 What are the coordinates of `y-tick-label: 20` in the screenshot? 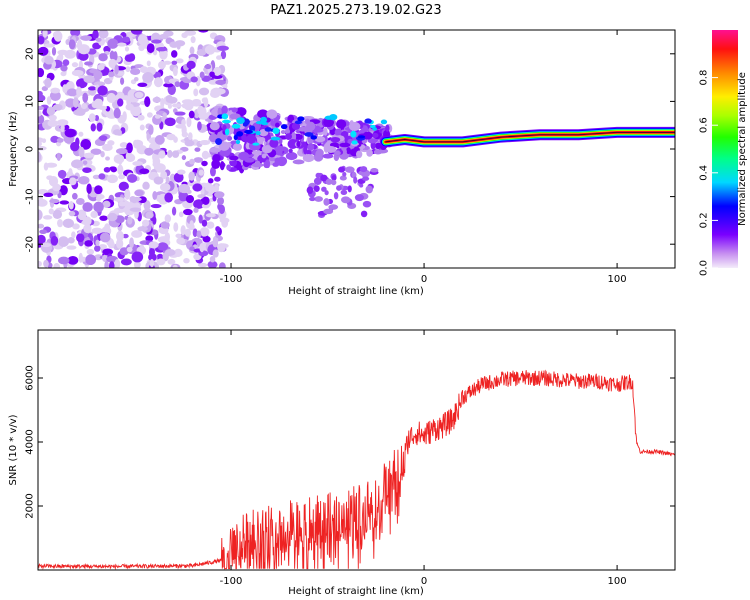 It's located at (30, 53).